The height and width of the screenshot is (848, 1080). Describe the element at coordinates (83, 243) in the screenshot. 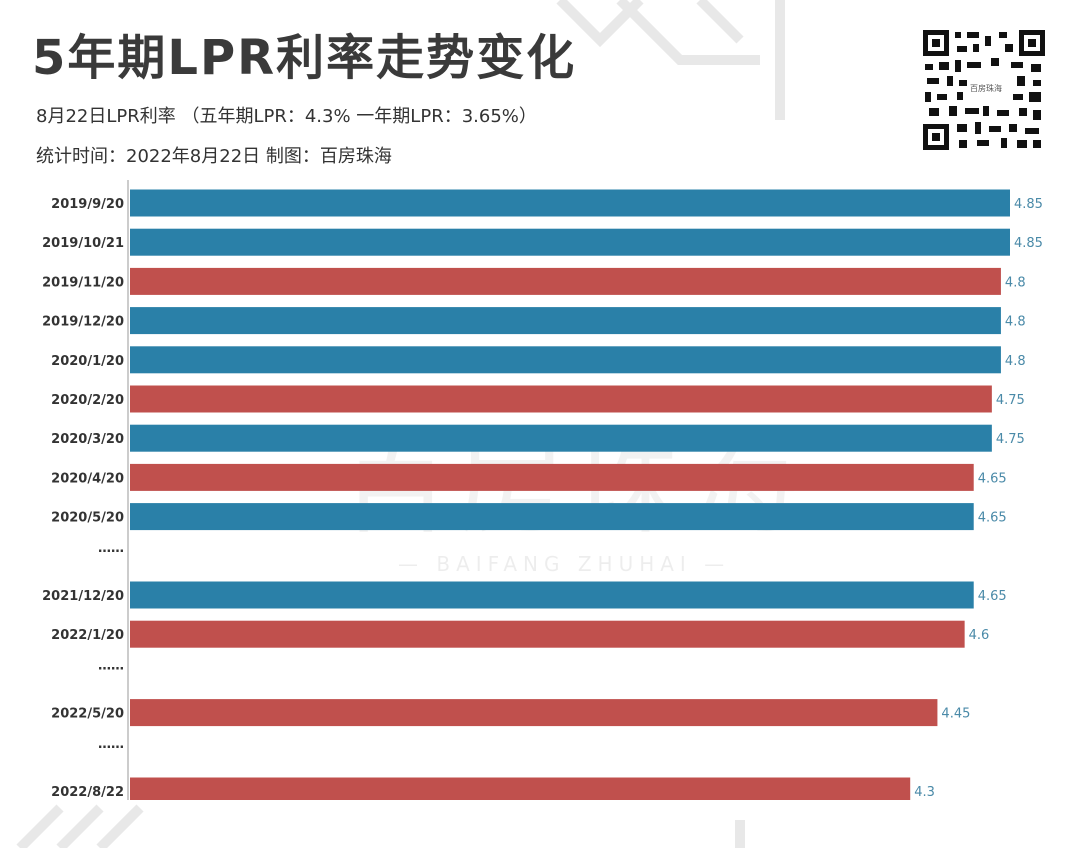

I see `category-label: 2019/10/21` at that location.